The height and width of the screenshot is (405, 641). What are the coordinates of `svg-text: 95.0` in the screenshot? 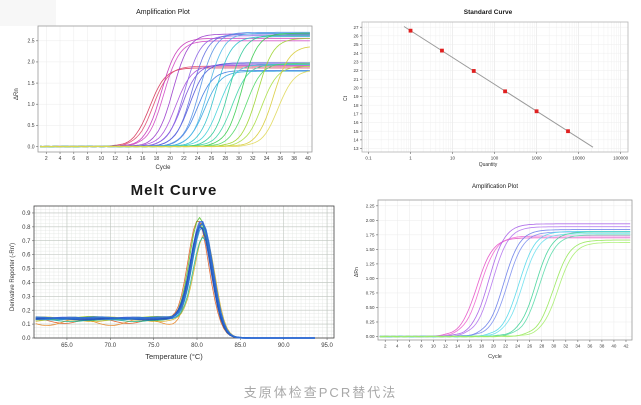 It's located at (327, 346).